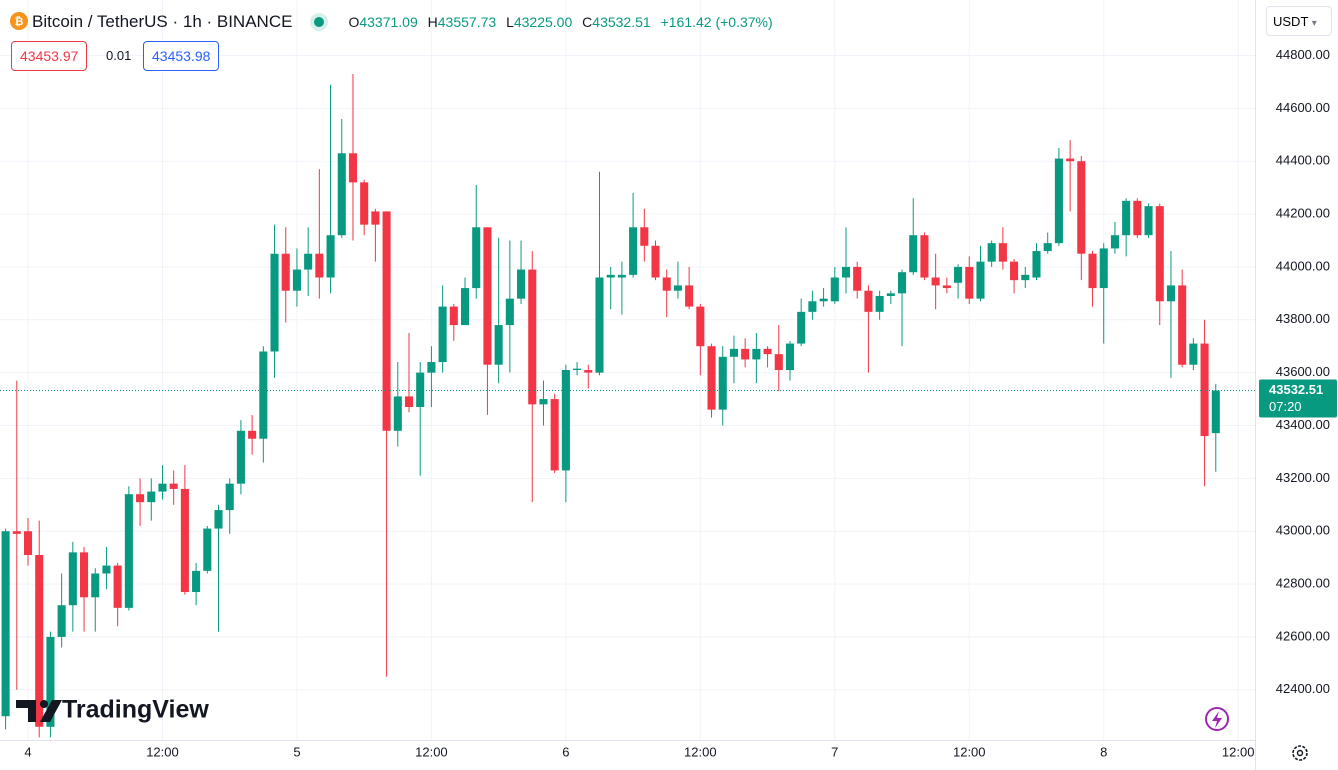  What do you see at coordinates (467, 22) in the screenshot?
I see `h-value: 43557.73` at bounding box center [467, 22].